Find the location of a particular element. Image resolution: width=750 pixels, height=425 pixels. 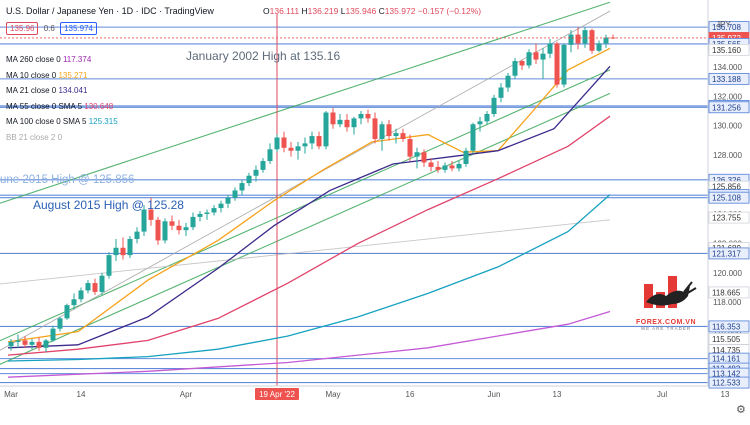

currency-label: JPY is located at coordinates (723, 24).